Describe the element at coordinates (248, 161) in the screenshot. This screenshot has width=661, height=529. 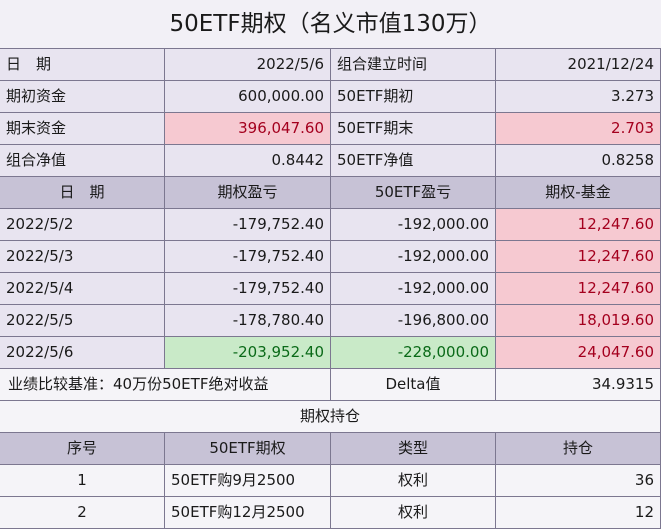
I see `portfolio-nav-value: 0.8442` at that location.